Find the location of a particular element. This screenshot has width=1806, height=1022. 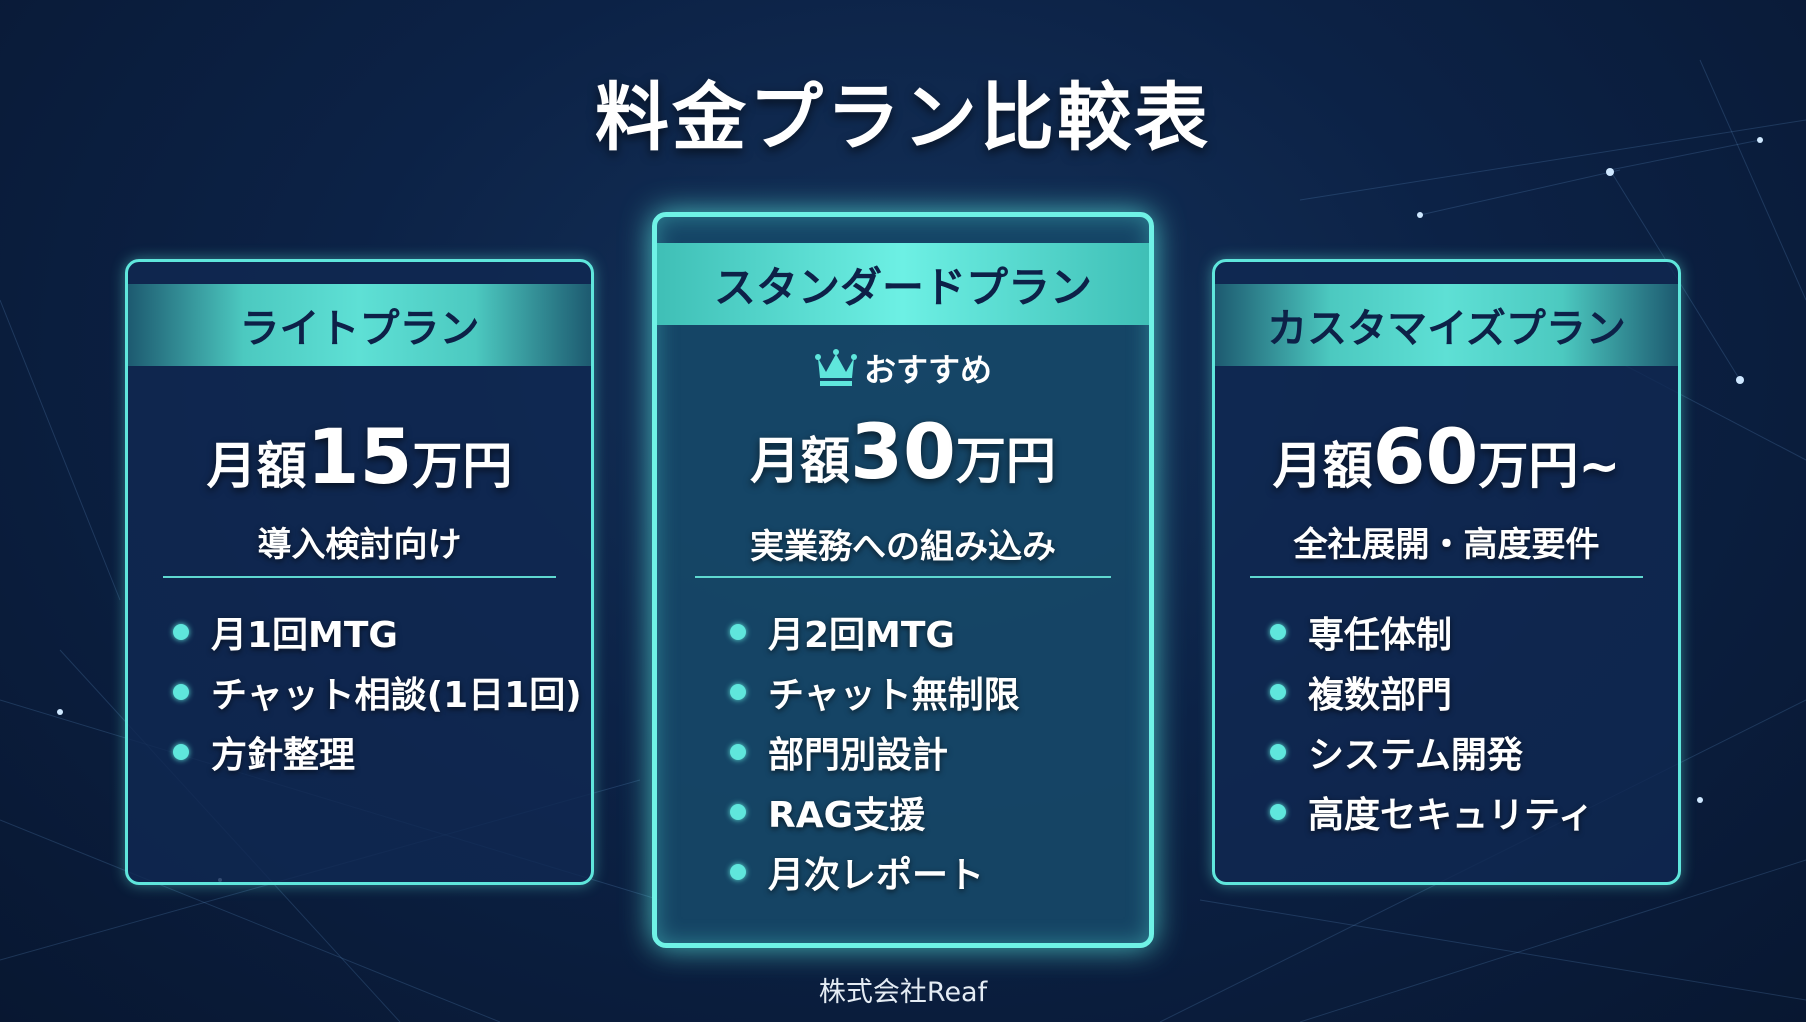

feature-item: チャット相談(1日1回) is located at coordinates (377, 692).